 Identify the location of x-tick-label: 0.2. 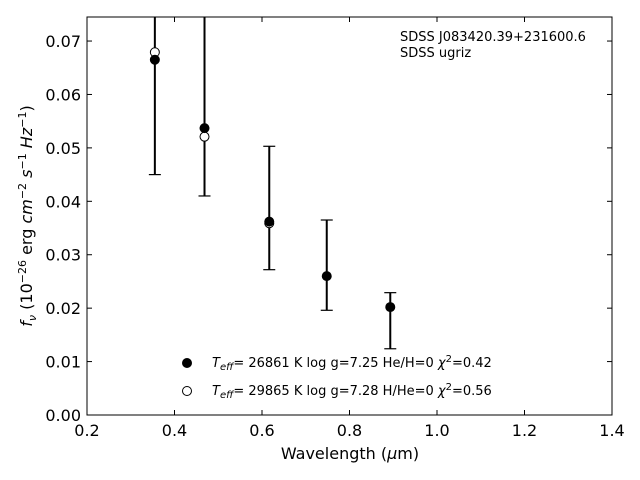
(86, 430).